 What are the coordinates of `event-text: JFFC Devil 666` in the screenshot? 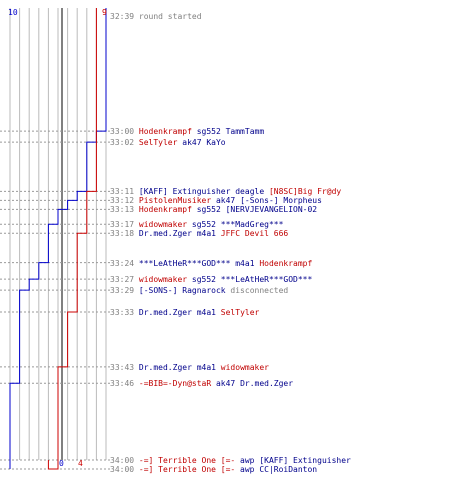 It's located at (254, 234).